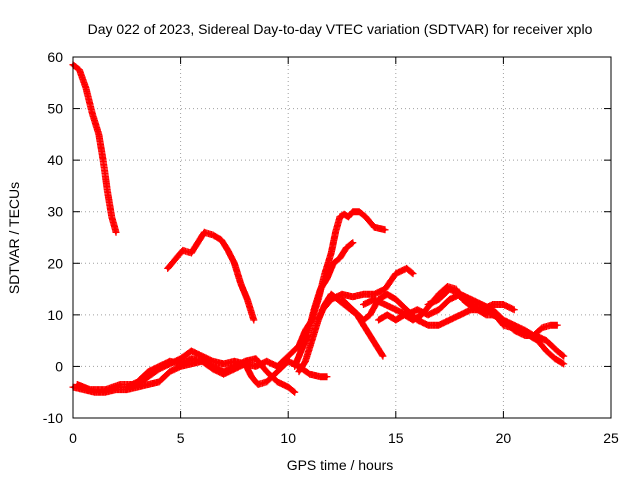  What do you see at coordinates (340, 465) in the screenshot?
I see `x-axis-label: GPS time / hours` at bounding box center [340, 465].